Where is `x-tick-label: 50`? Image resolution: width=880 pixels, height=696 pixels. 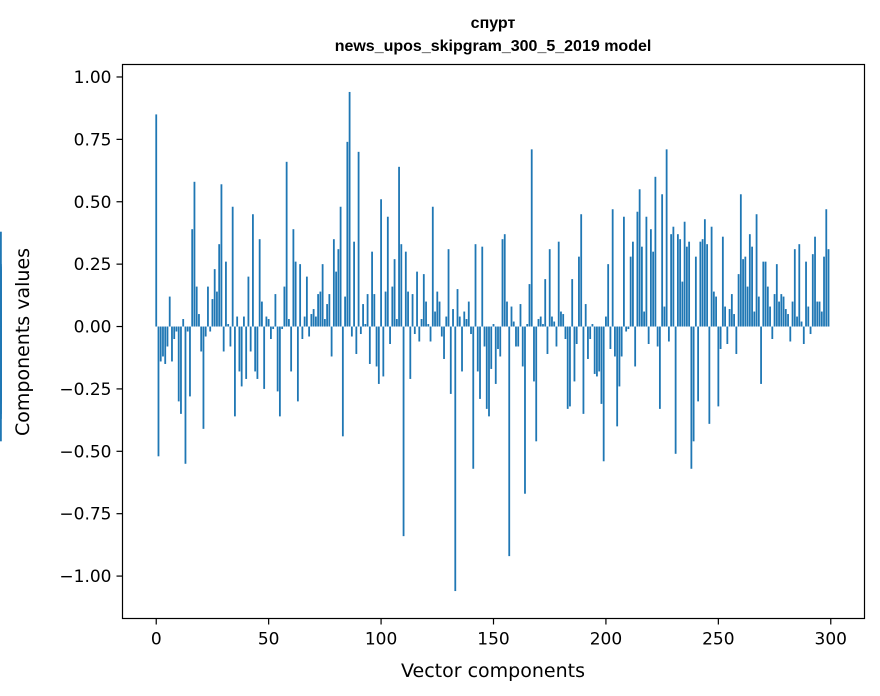
x-tick-label: 50 is located at coordinates (269, 640).